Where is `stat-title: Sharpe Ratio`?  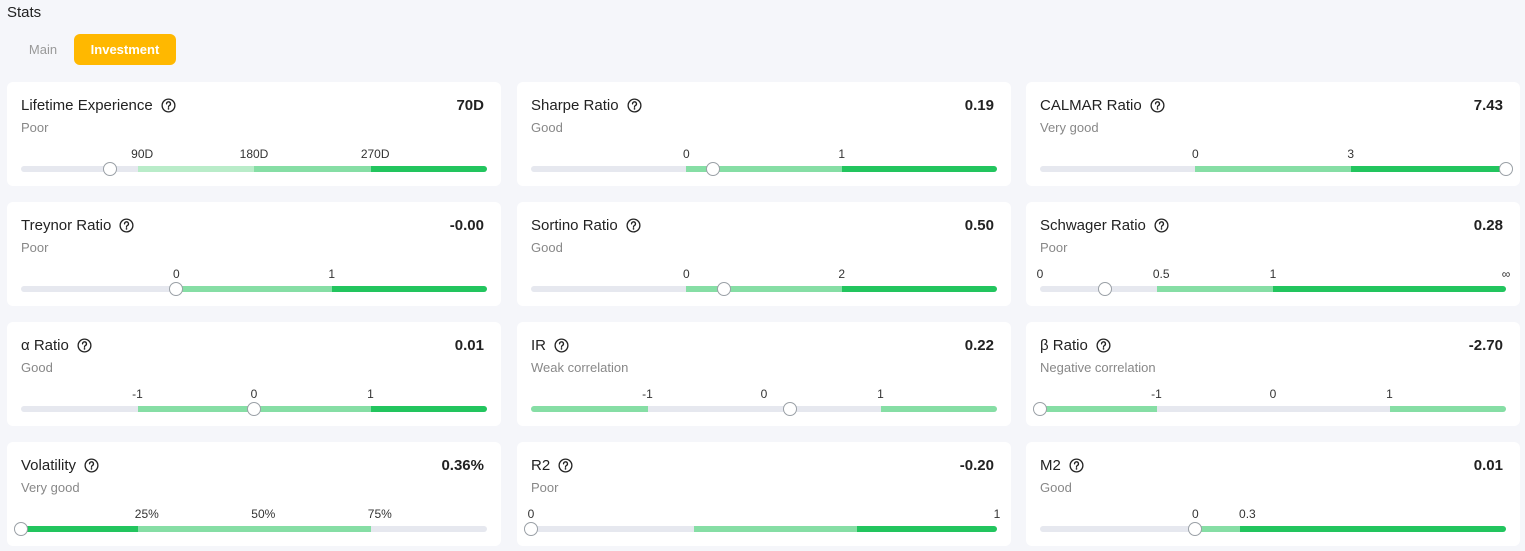
stat-title: Sharpe Ratio is located at coordinates (586, 105).